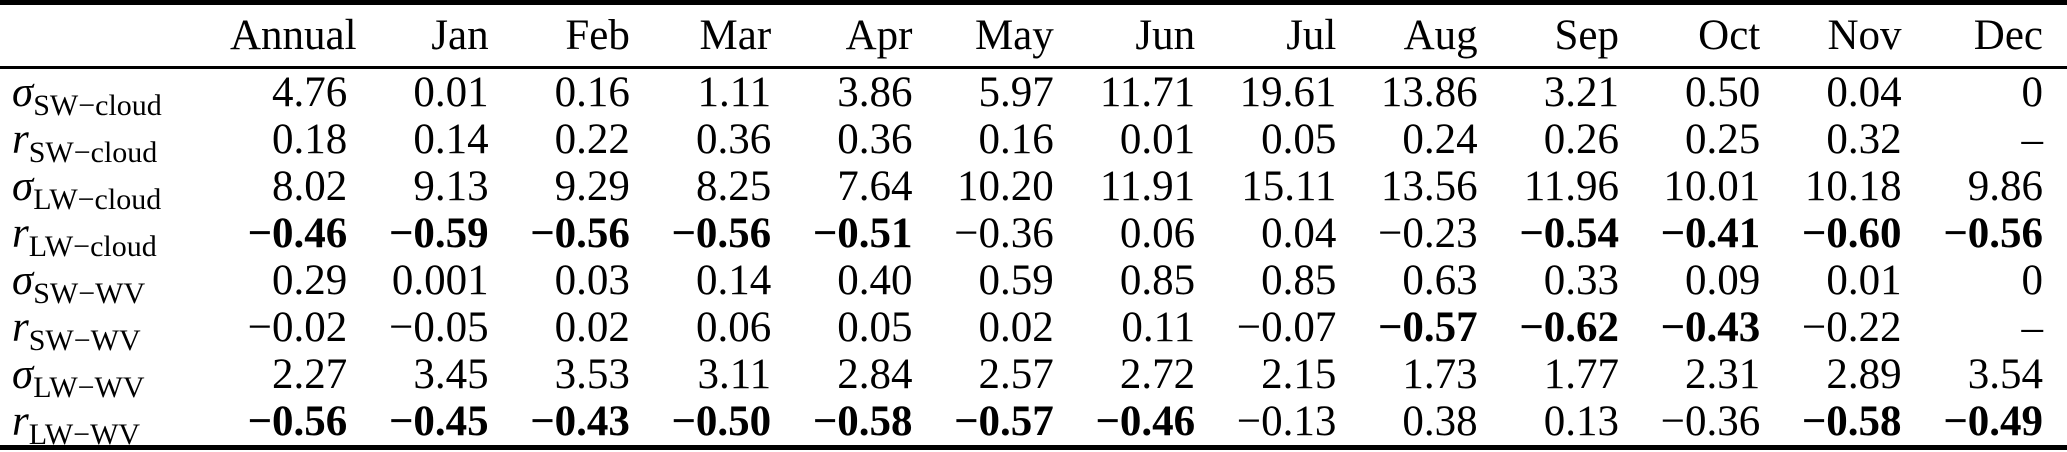 The height and width of the screenshot is (452, 2067). I want to click on col-header-nov: Nov, so click(1864, 35).